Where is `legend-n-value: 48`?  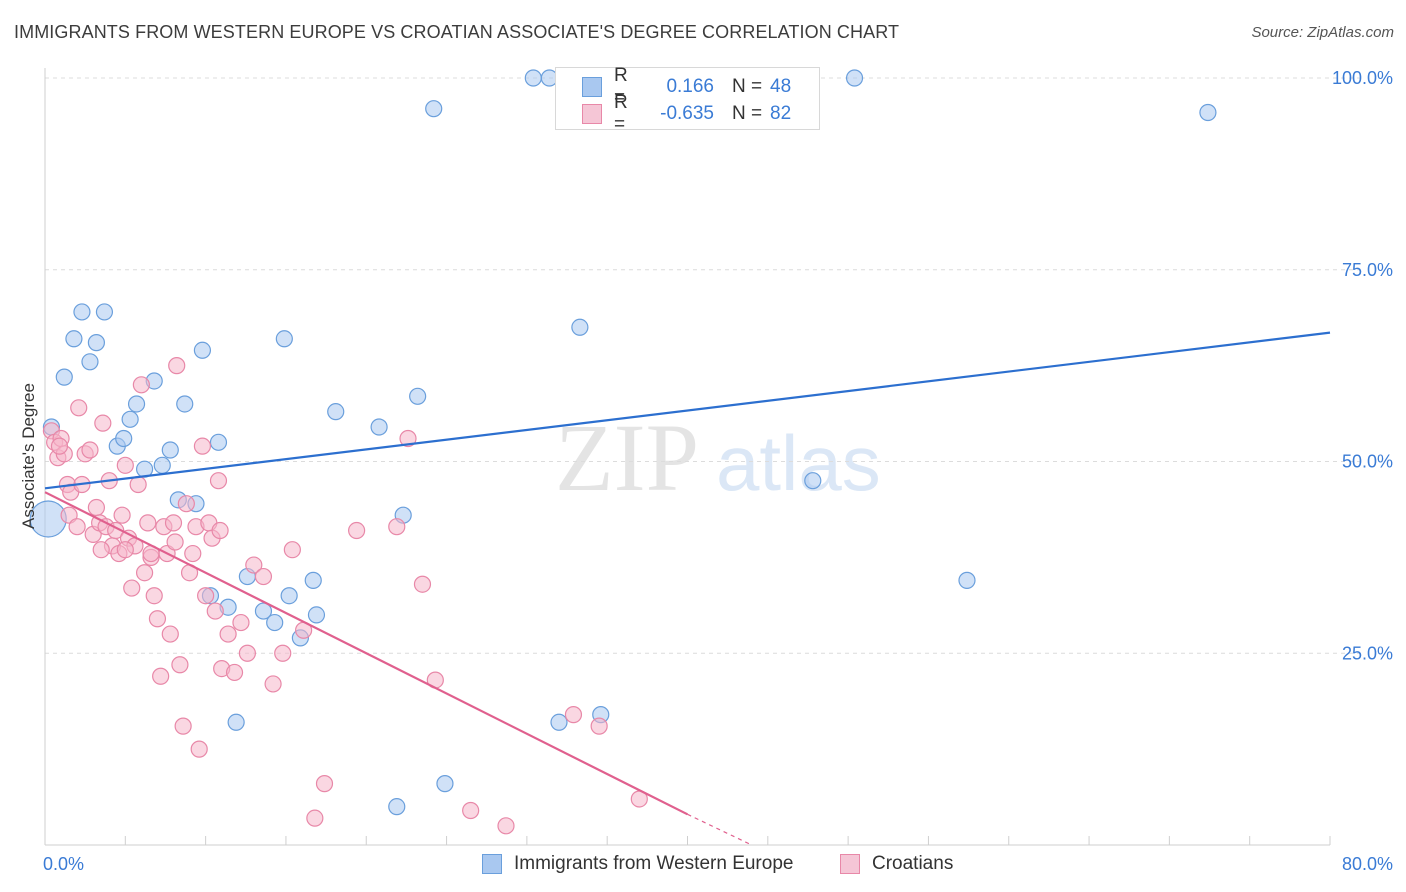 legend-n-value: 48 is located at coordinates (781, 86).